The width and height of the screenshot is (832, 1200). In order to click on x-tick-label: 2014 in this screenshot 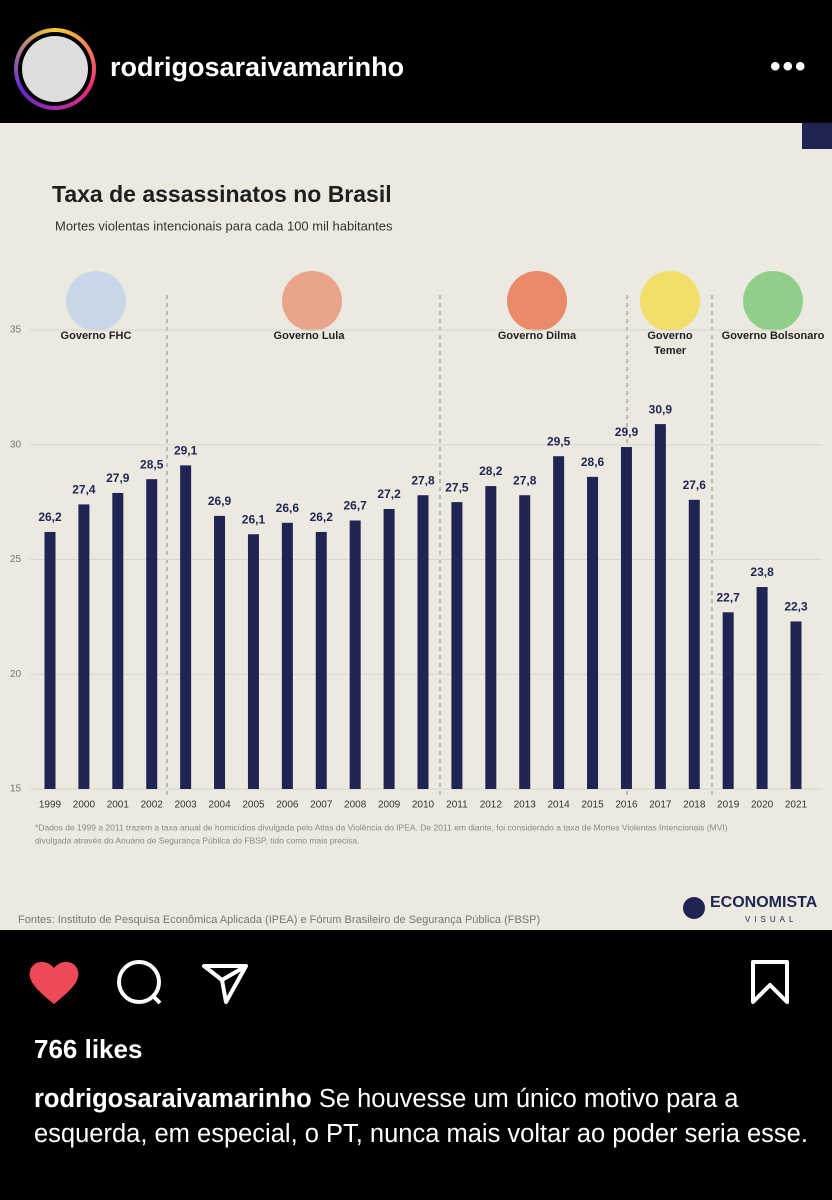, I will do `click(559, 805)`.